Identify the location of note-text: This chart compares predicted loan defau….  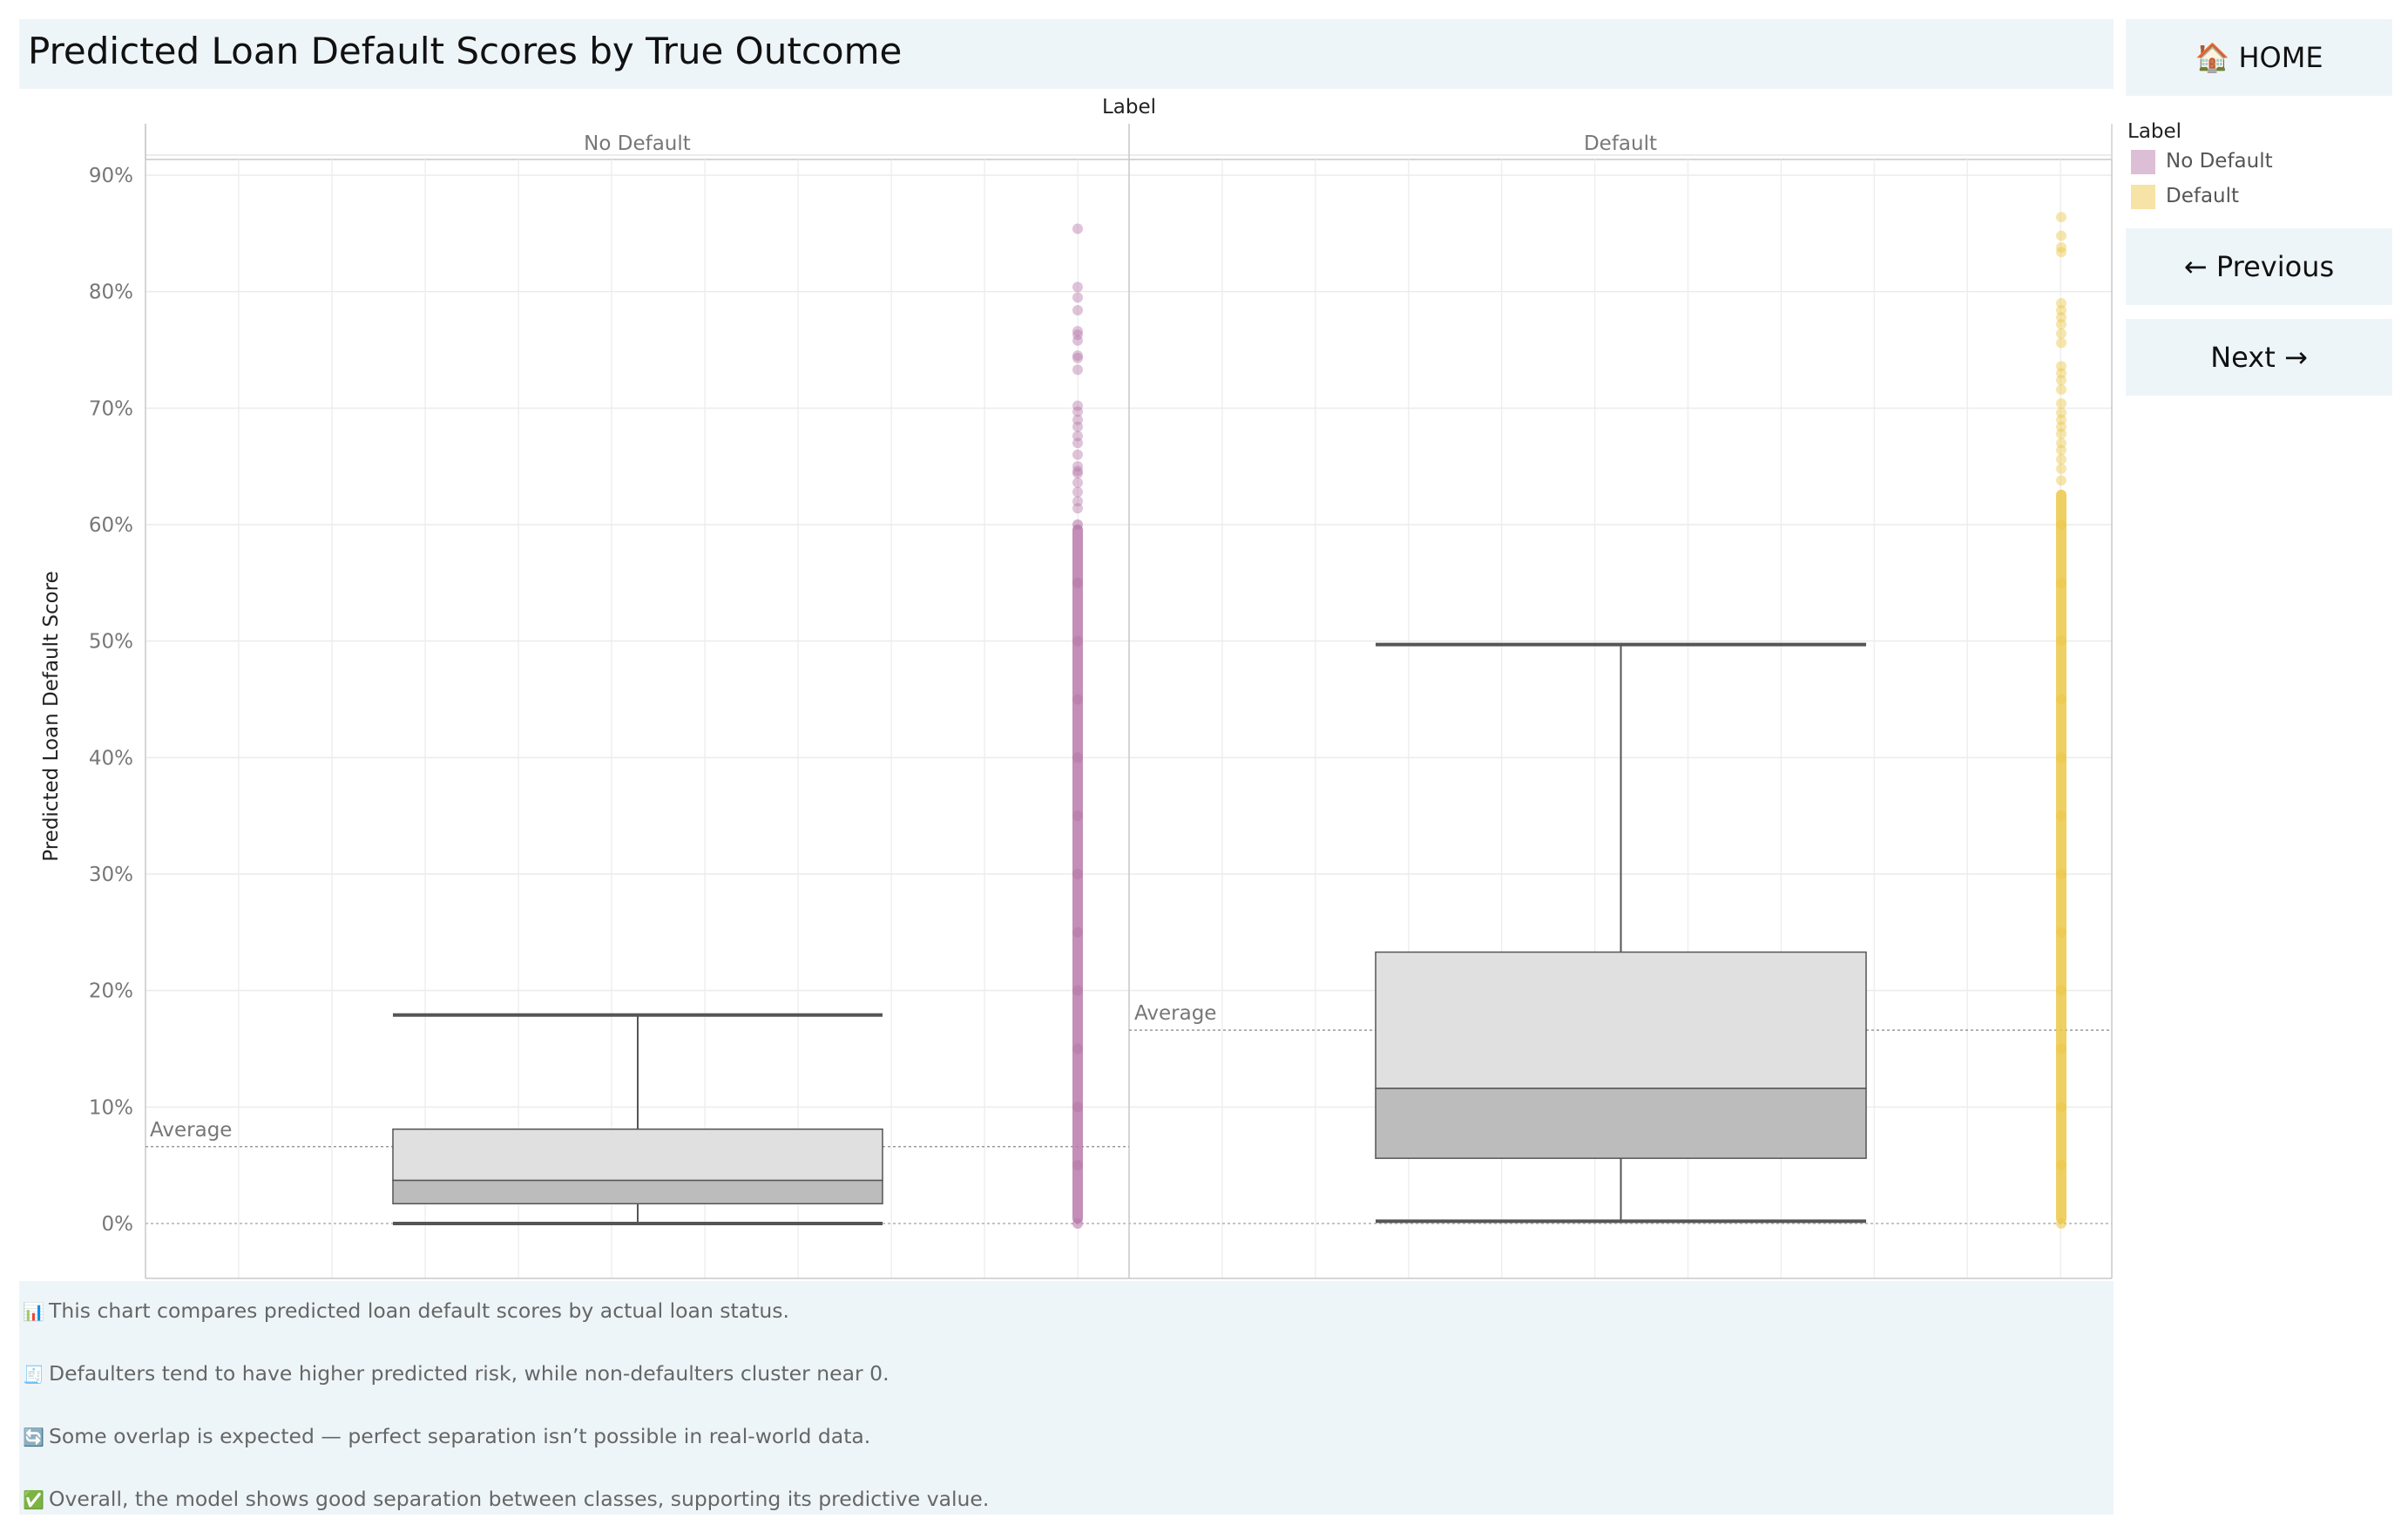
(419, 1310).